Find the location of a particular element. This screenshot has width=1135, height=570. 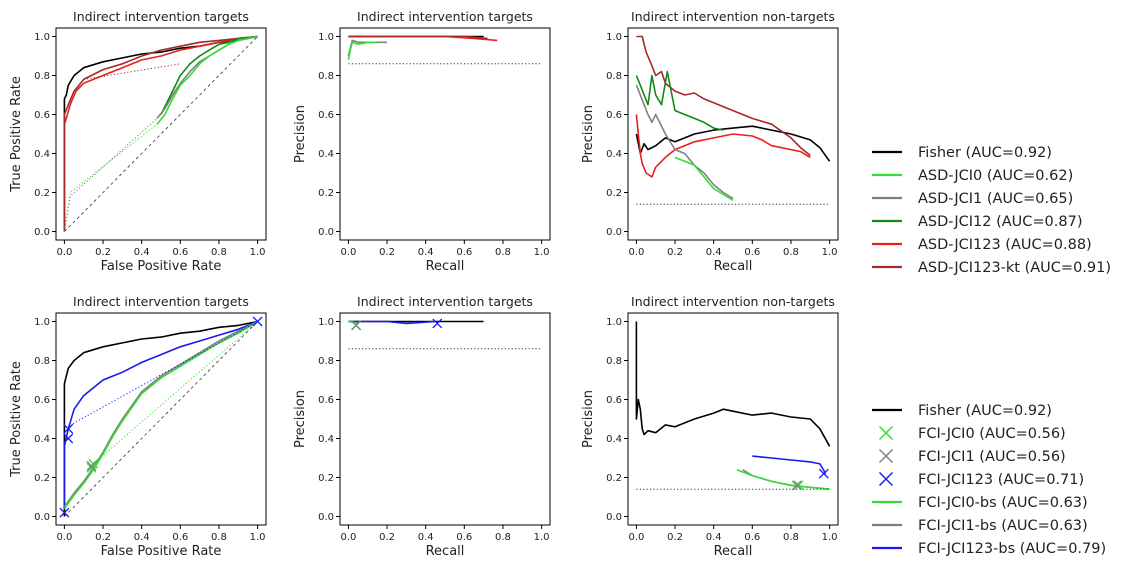

legend-label: FCI-JCI1-bs (AUC=0.63) is located at coordinates (1003, 526).